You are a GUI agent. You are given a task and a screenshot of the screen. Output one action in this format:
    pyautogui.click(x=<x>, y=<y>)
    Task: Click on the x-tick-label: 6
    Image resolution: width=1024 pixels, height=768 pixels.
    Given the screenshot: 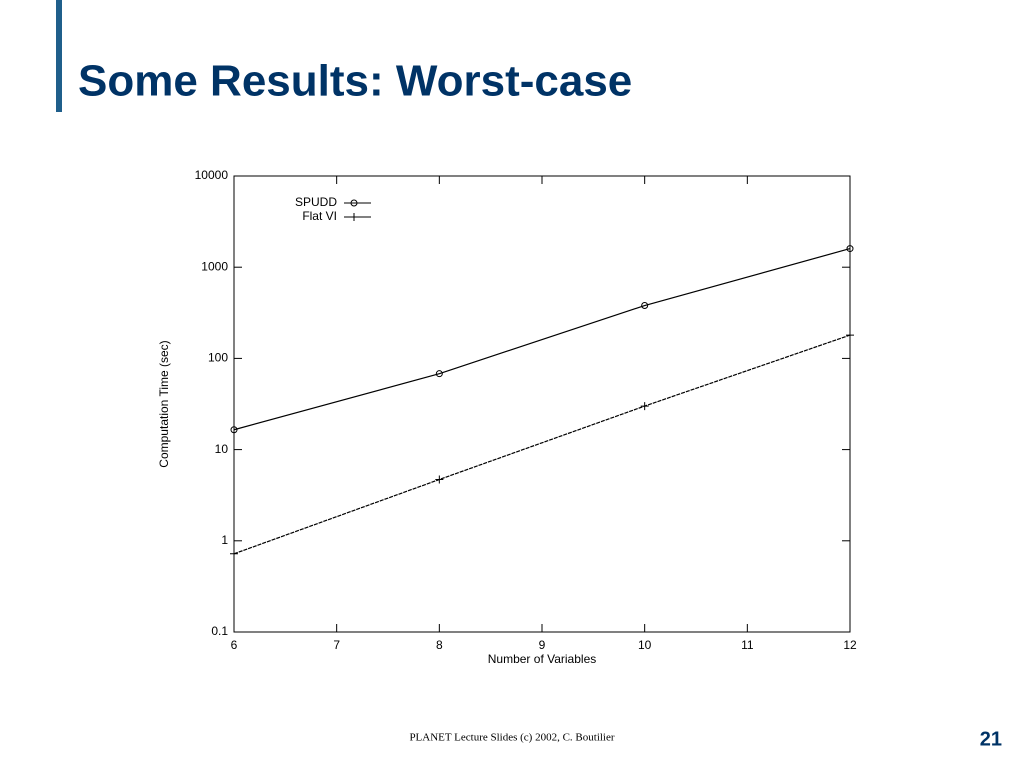 What is the action you would take?
    pyautogui.click(x=234, y=645)
    